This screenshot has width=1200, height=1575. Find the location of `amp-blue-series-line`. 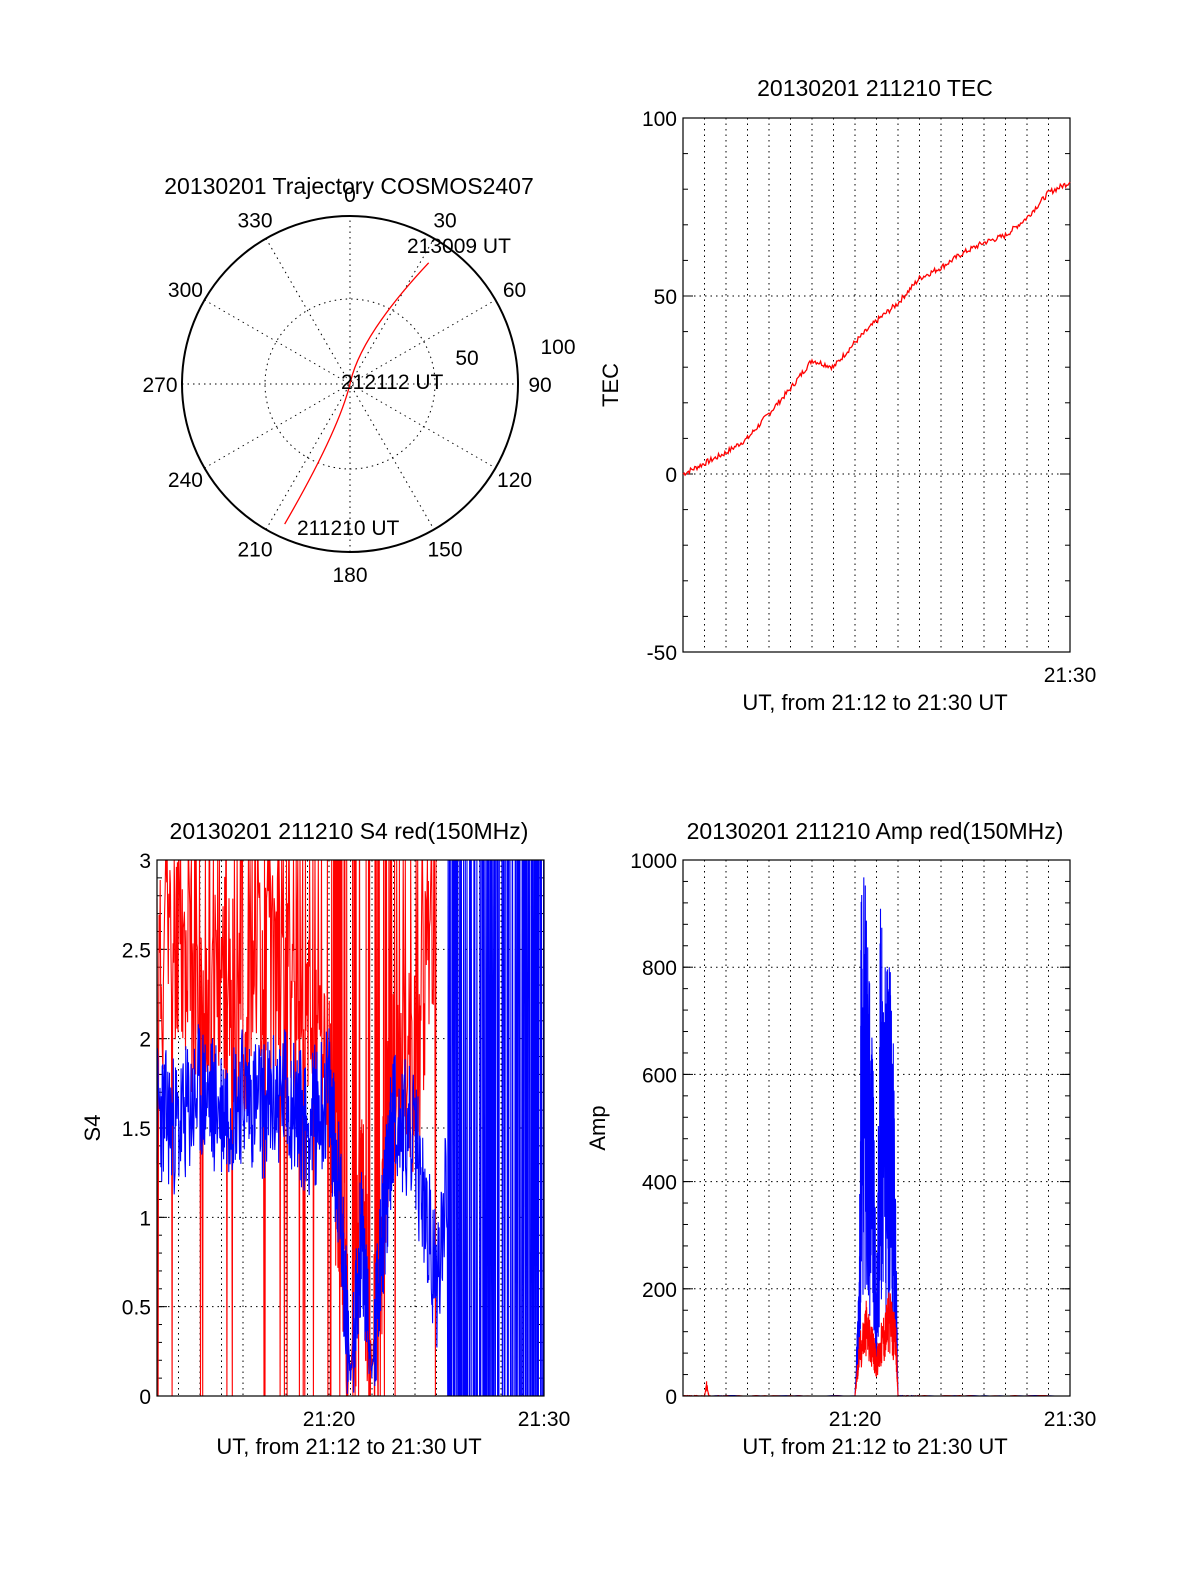

amp-blue-series-line is located at coordinates (873, 1137).